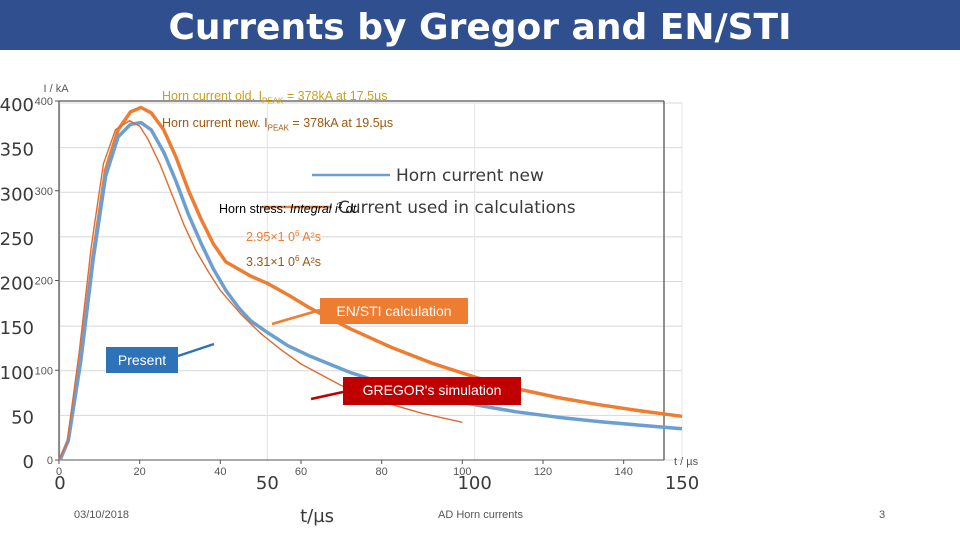  What do you see at coordinates (17, 194) in the screenshot?
I see `back-y-tick-label: 300` at bounding box center [17, 194].